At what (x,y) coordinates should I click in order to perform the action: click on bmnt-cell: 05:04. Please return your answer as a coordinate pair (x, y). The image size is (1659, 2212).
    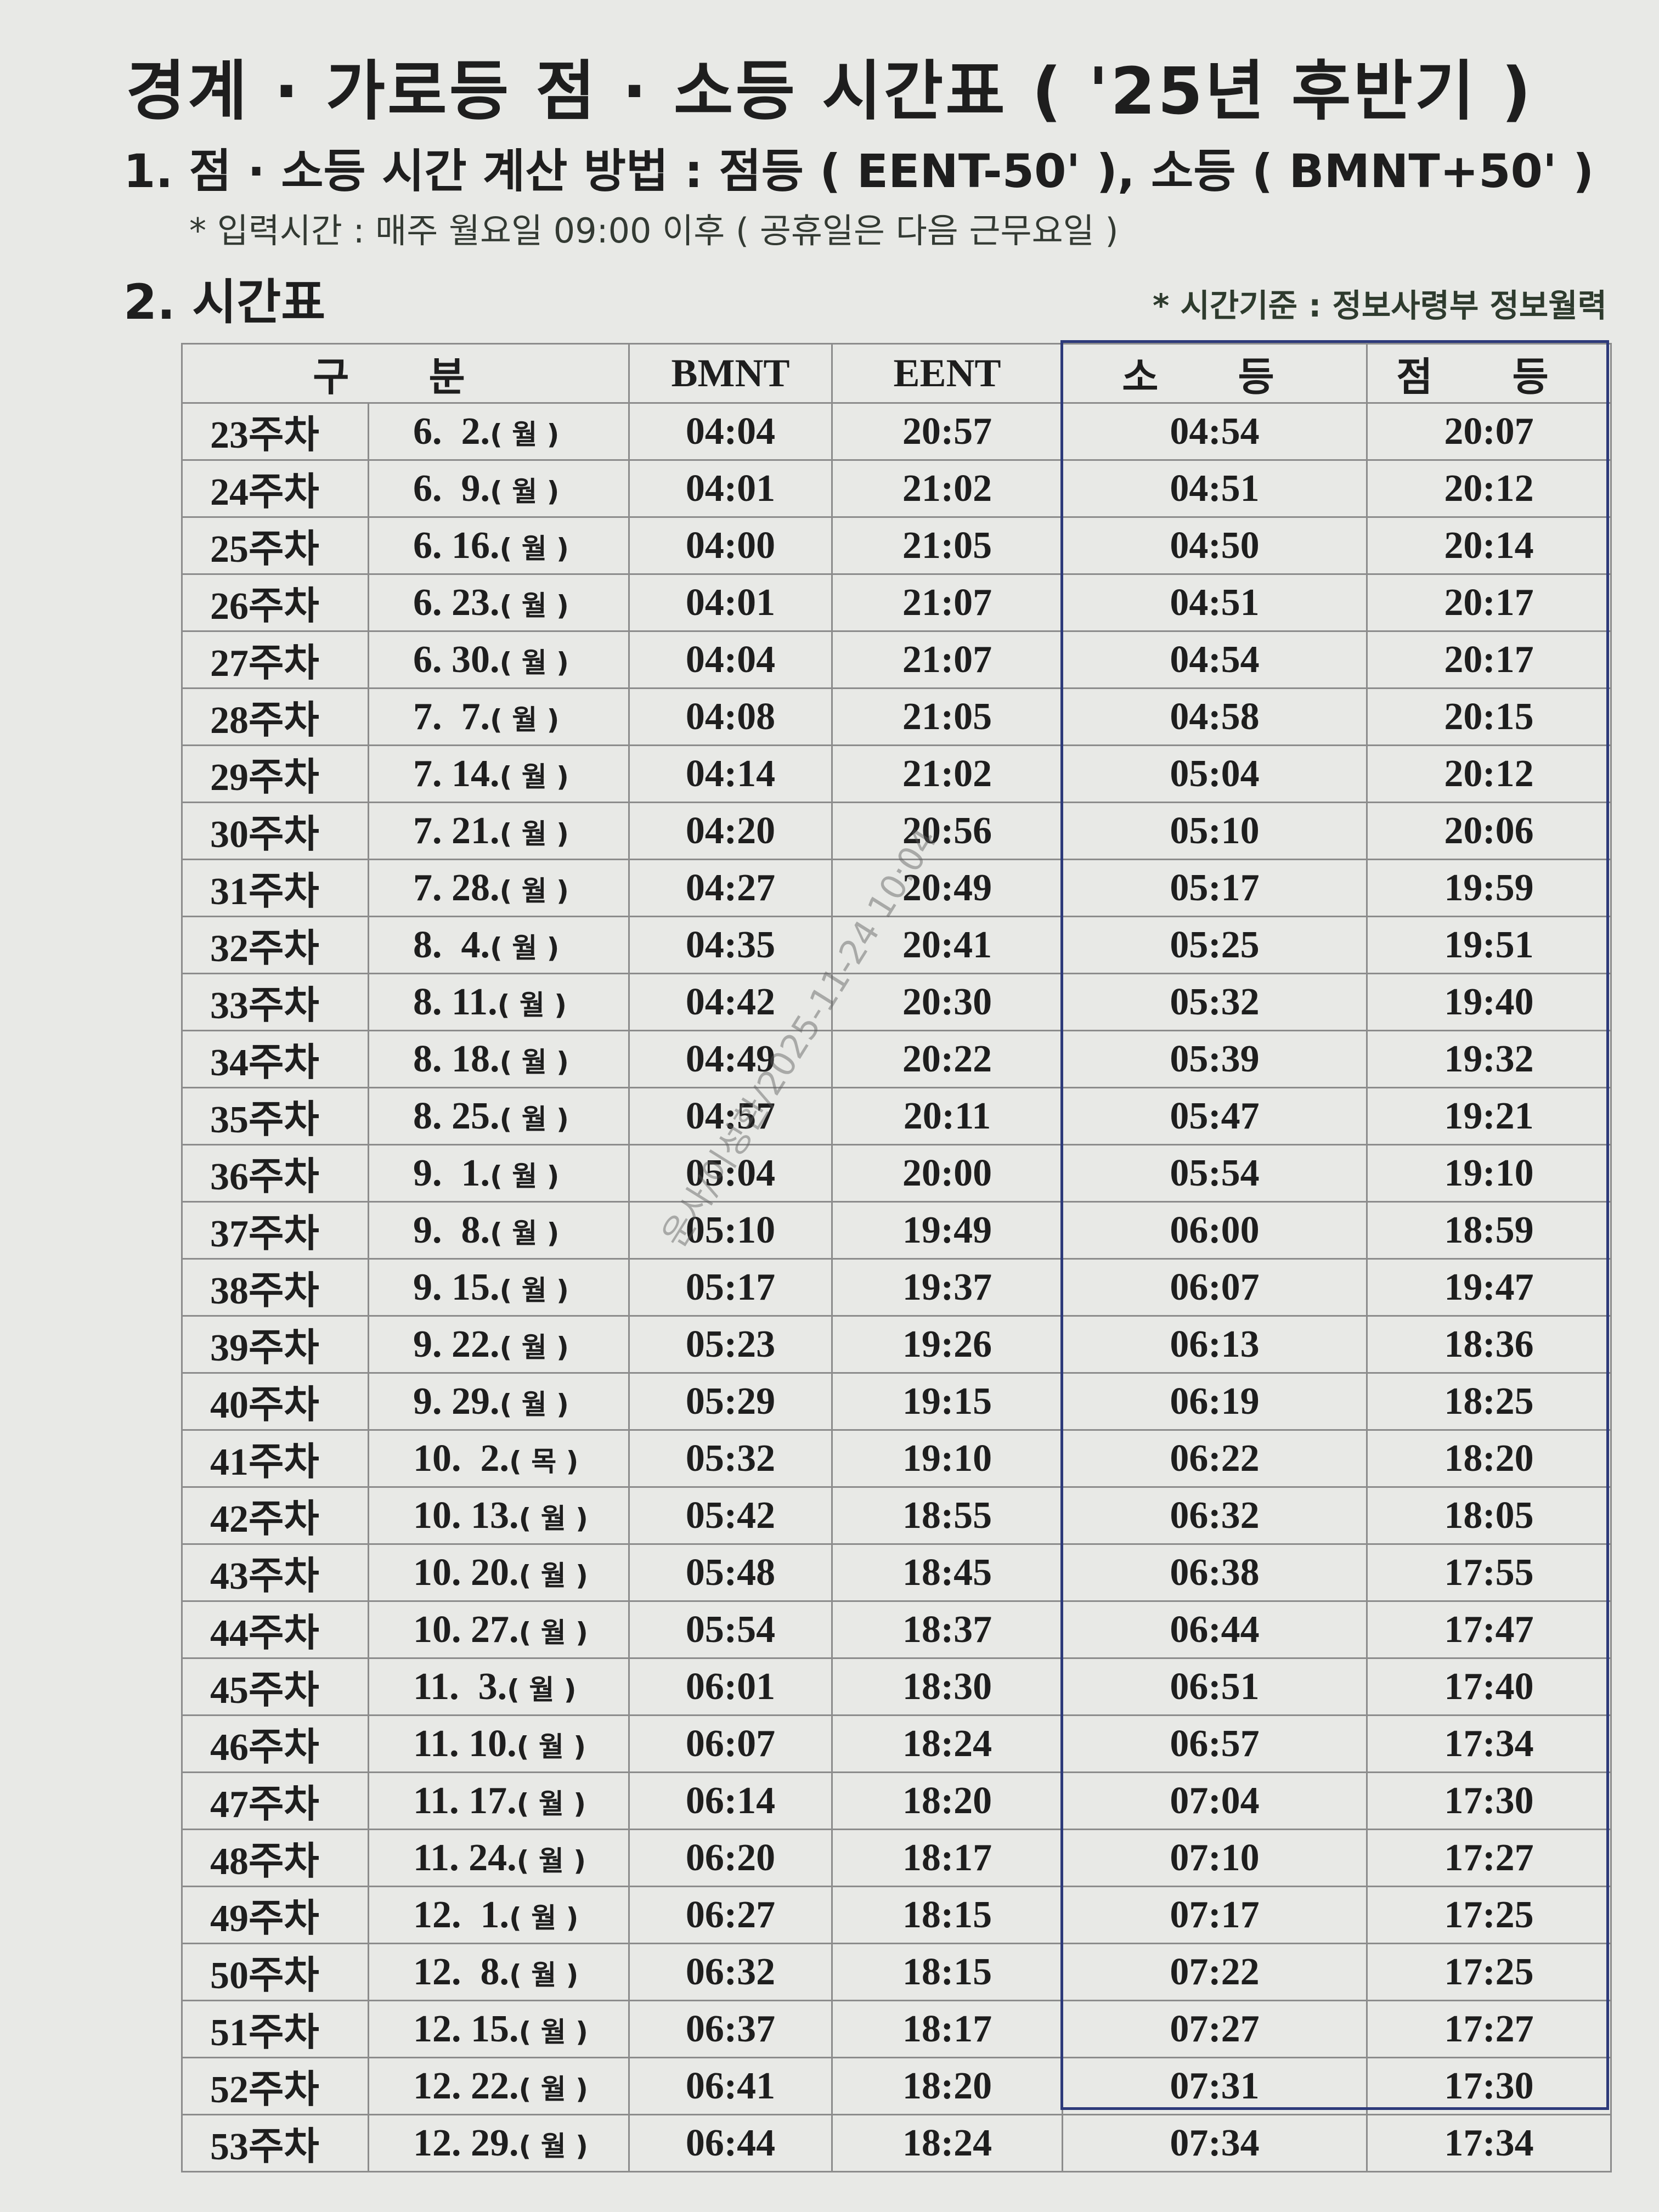
    Looking at the image, I should click on (730, 1173).